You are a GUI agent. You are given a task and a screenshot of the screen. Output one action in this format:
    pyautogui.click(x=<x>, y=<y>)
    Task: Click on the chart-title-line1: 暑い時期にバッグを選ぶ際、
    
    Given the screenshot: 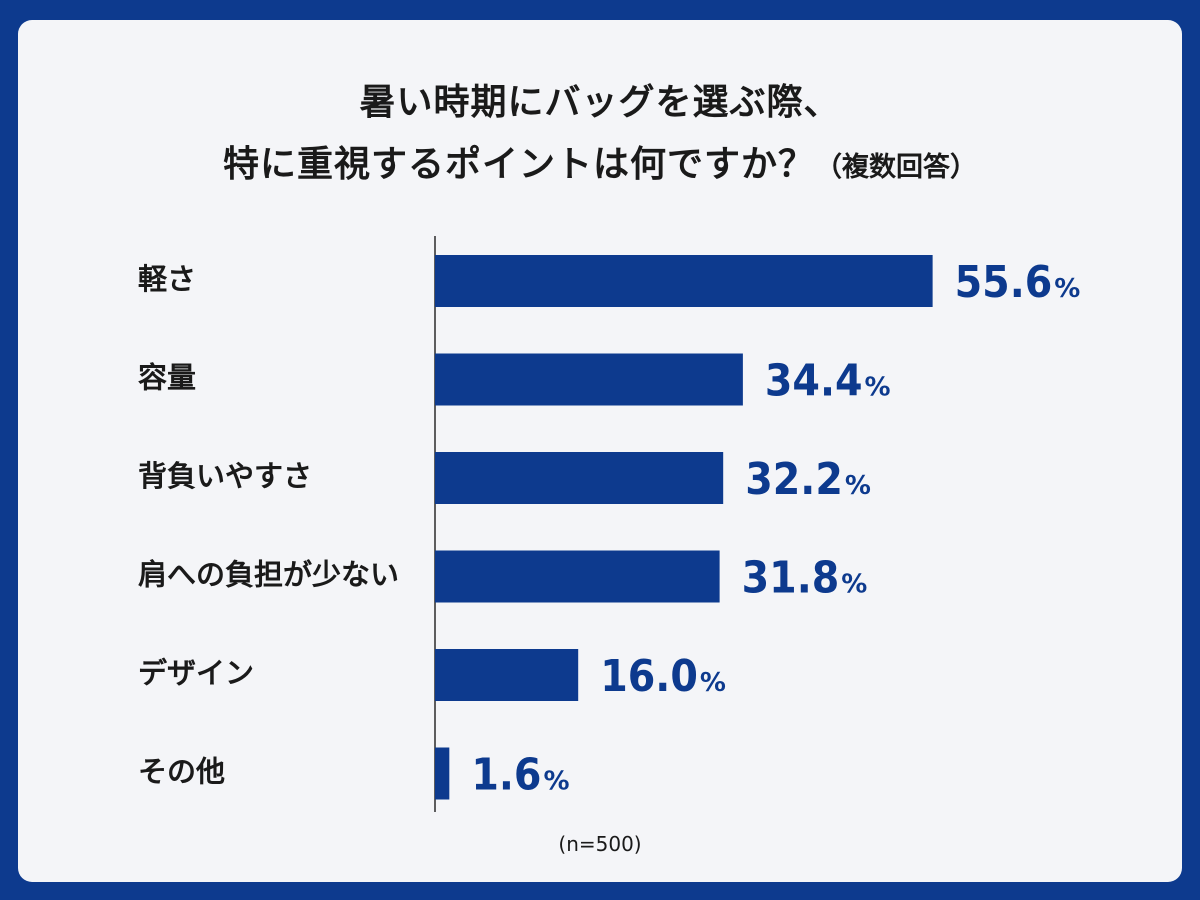 What is the action you would take?
    pyautogui.click(x=600, y=102)
    